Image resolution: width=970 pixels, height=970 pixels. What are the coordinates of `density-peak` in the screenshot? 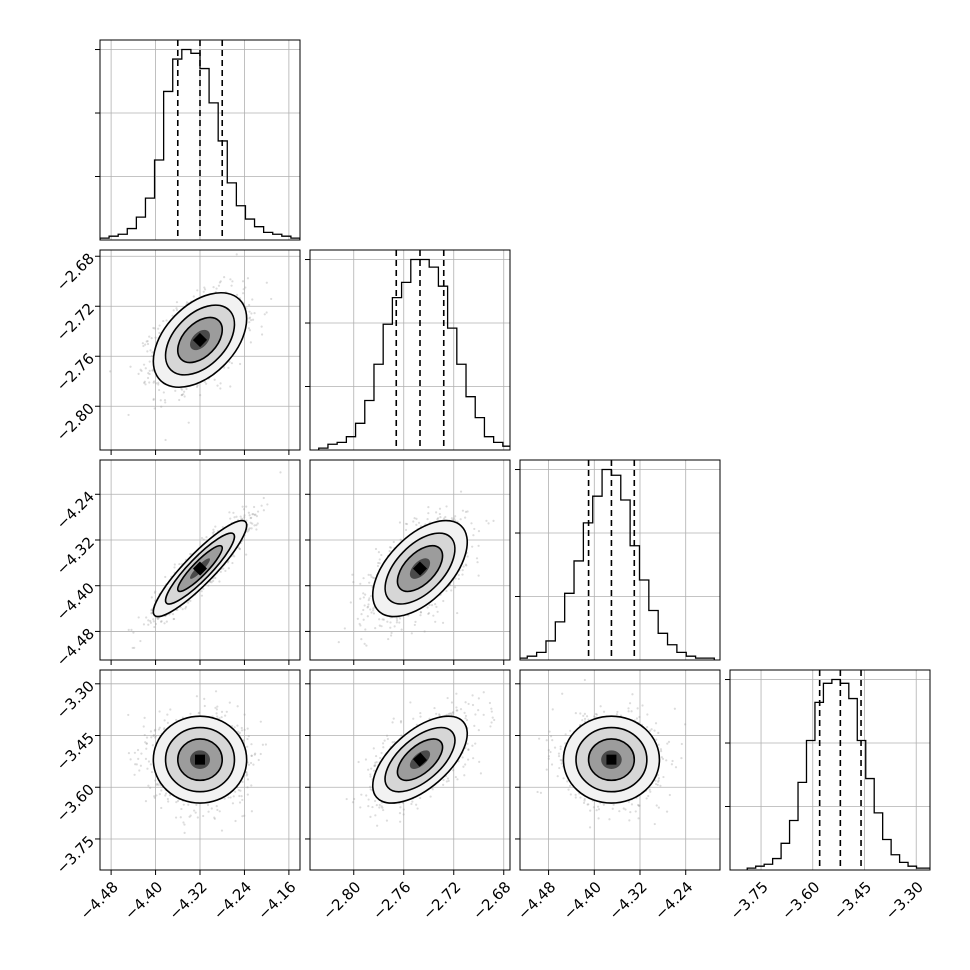 It's located at (200, 568).